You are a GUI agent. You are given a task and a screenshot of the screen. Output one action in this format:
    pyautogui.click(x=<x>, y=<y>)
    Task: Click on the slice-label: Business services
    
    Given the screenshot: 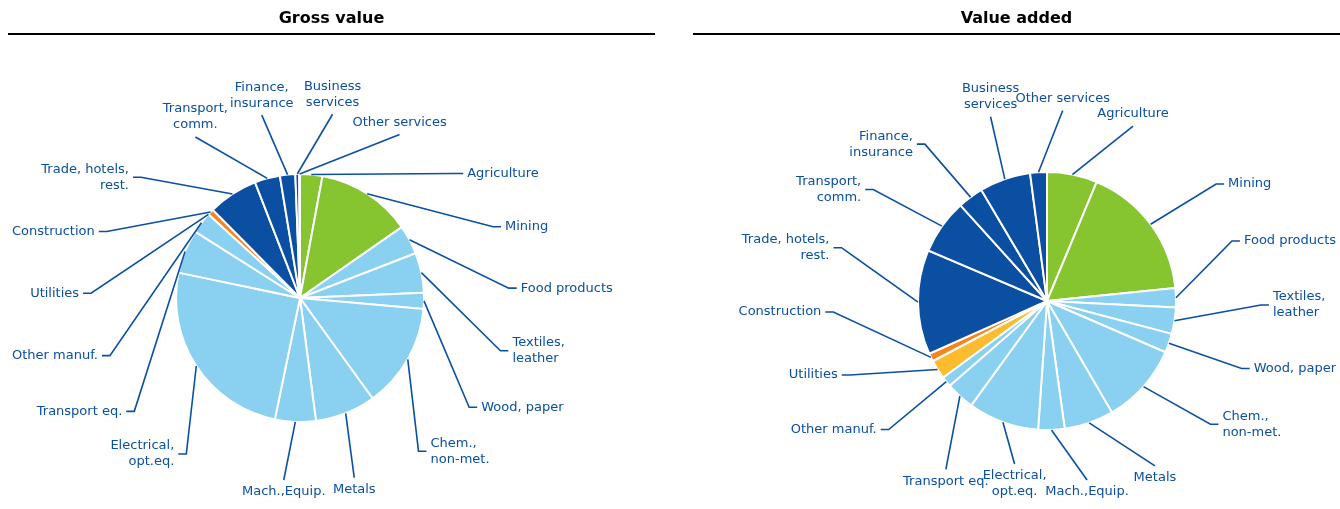 What is the action you would take?
    pyautogui.click(x=332, y=93)
    